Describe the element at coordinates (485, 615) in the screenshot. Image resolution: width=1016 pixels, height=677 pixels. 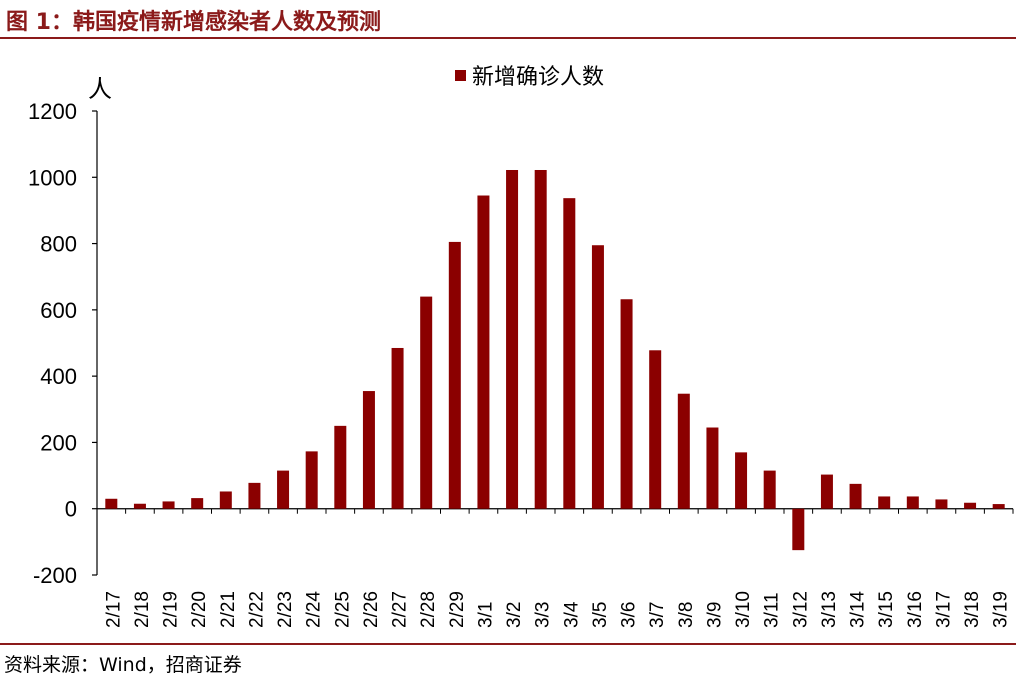
I see `x-tick-label: 3/1` at that location.